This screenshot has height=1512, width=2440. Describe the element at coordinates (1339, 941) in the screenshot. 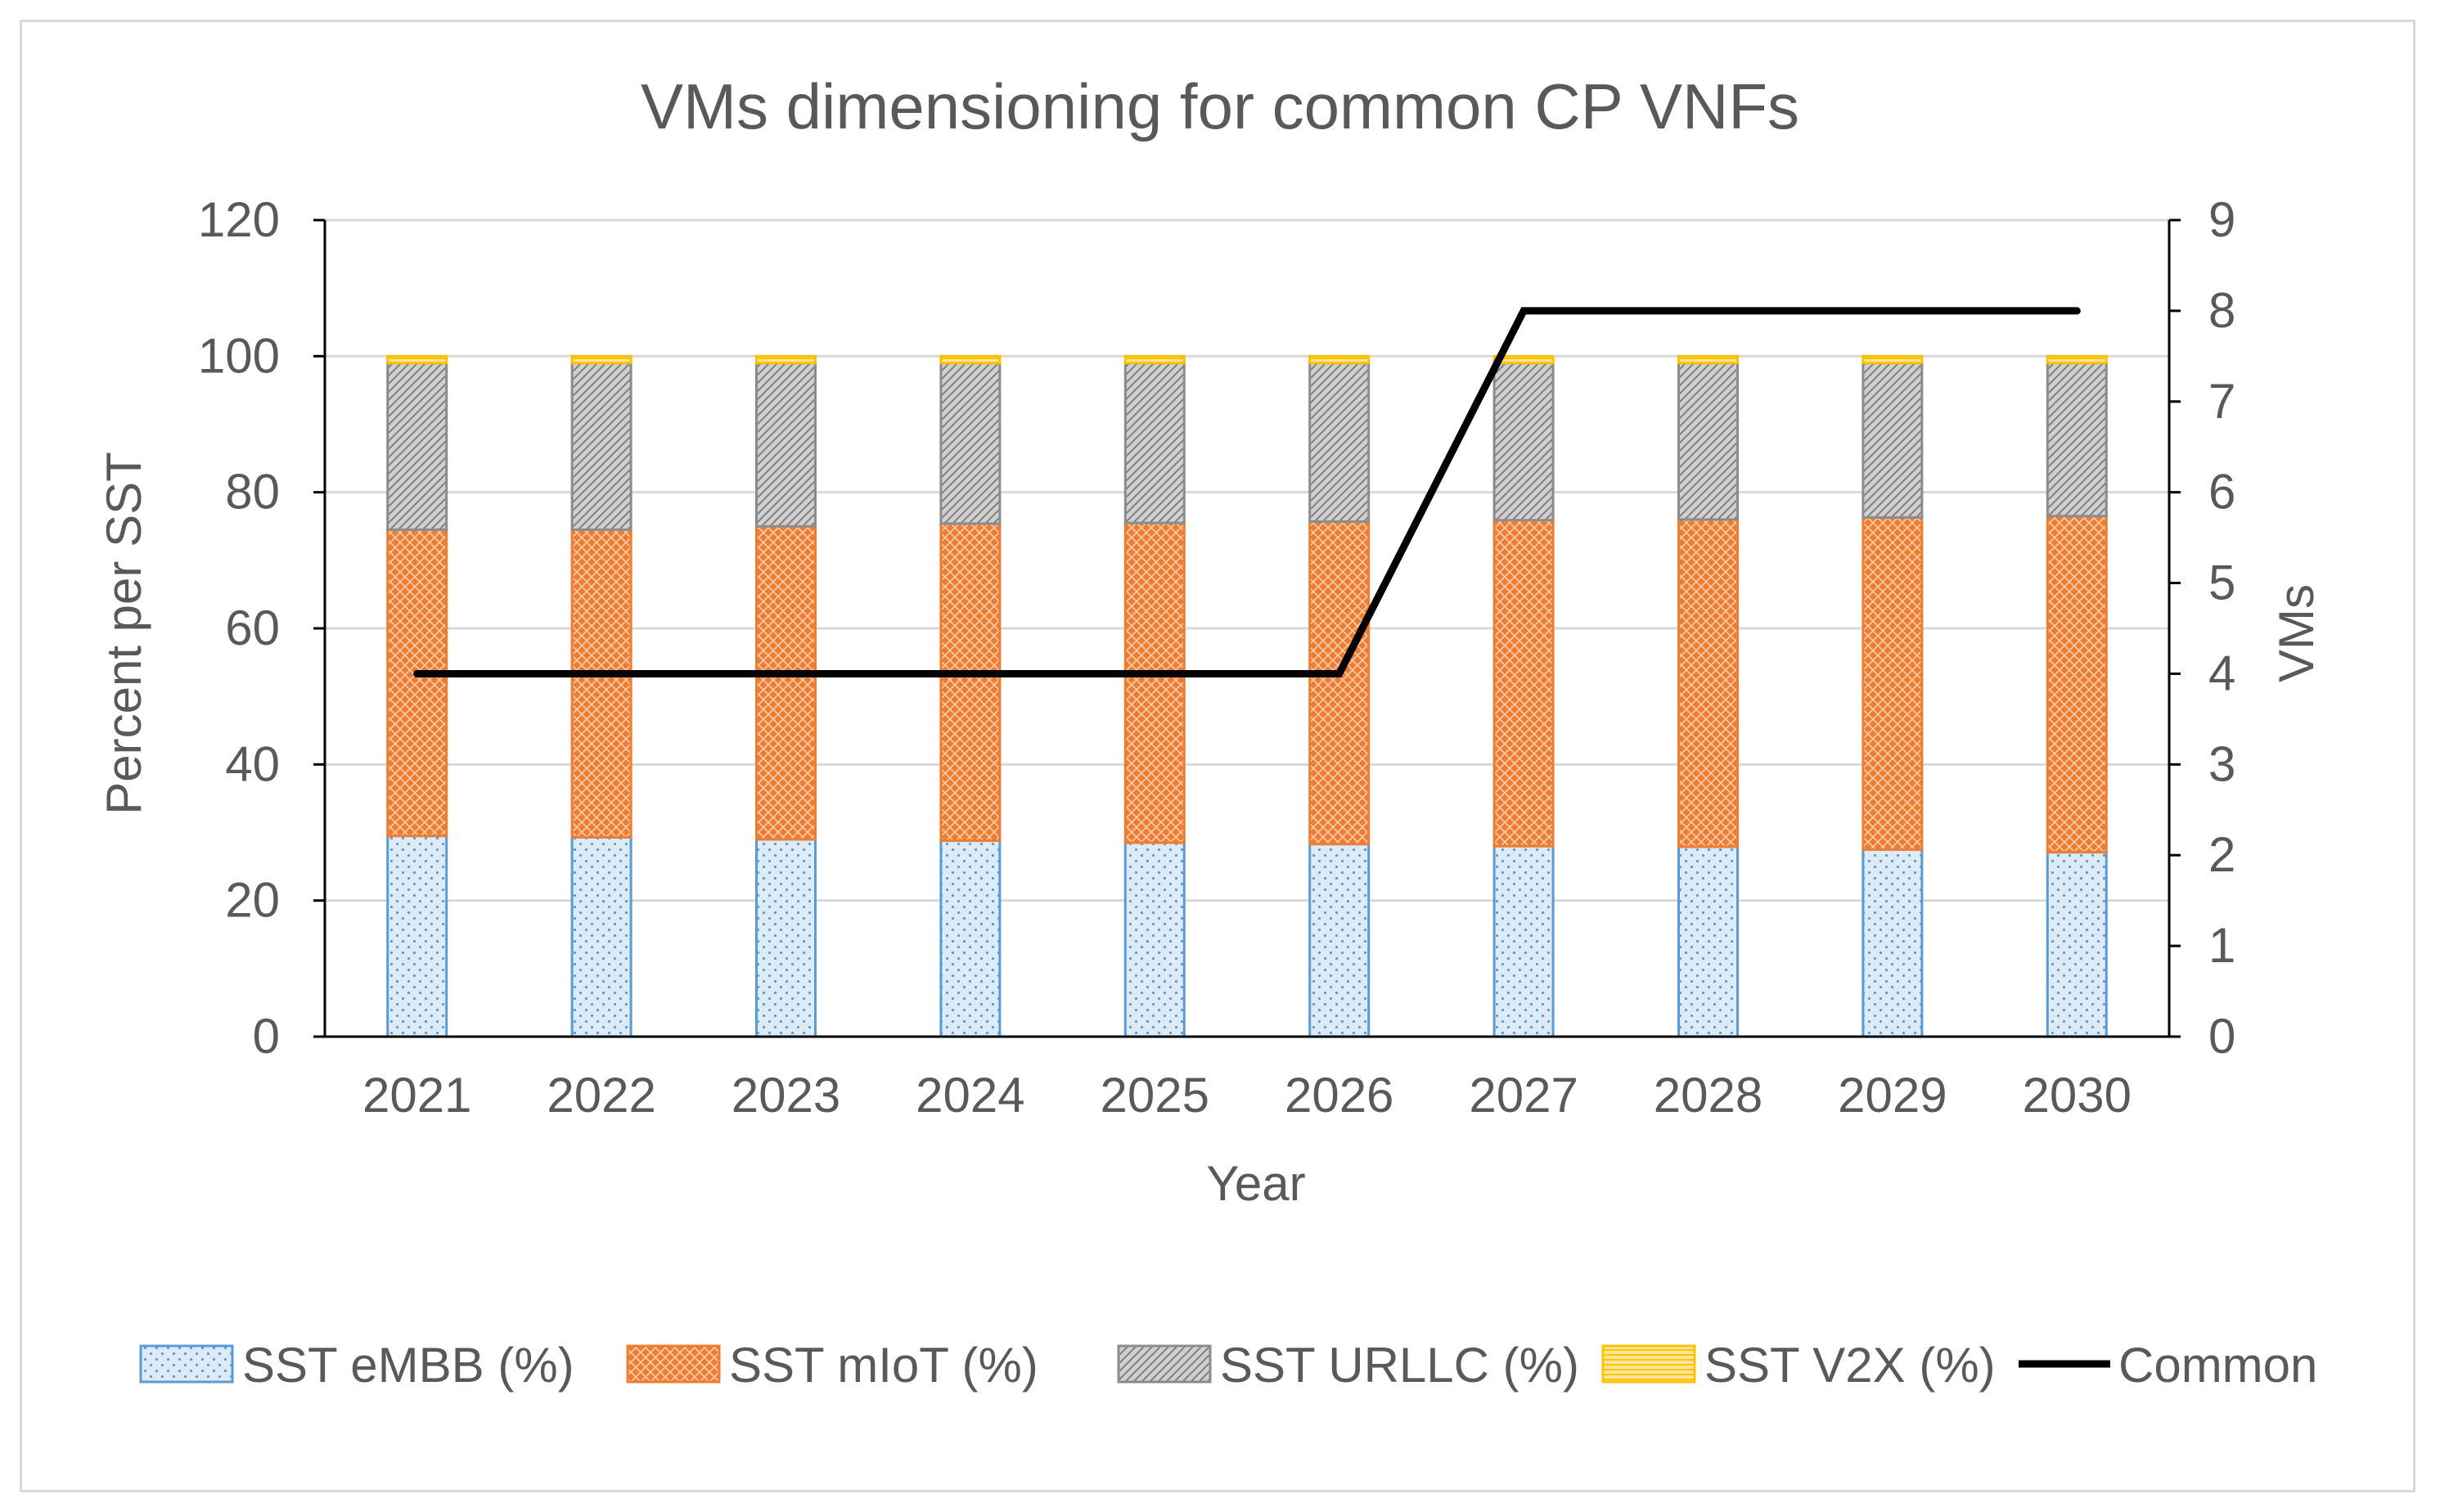

I see `bar-sst-embb-2026` at that location.